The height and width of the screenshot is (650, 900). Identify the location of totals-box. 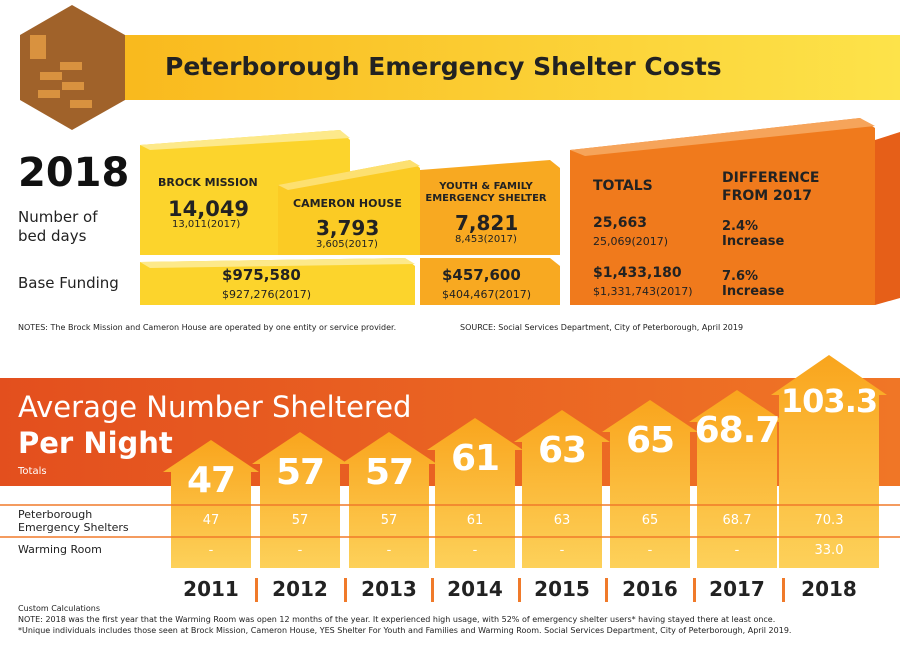
(735, 211).